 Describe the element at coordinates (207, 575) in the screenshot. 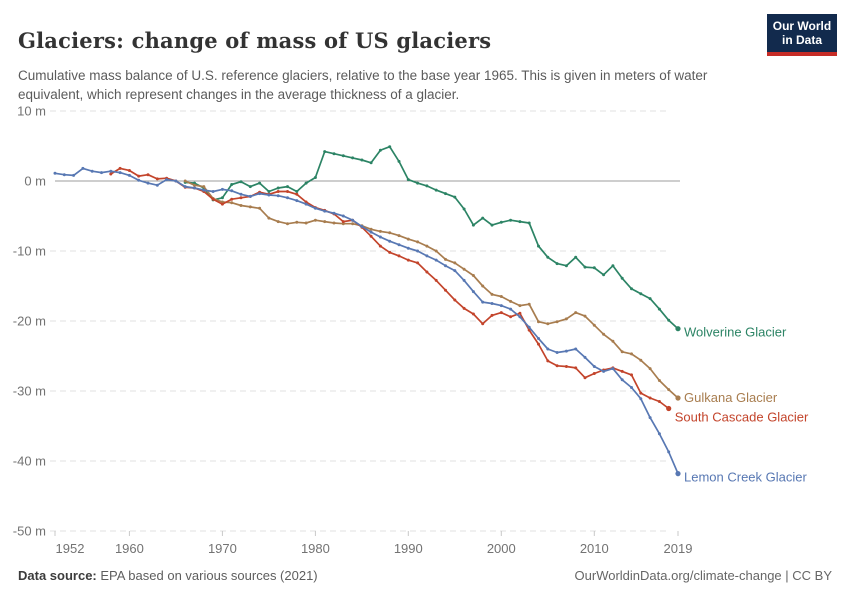

I see `data-source-text: EPA based on various sources (2021)` at that location.